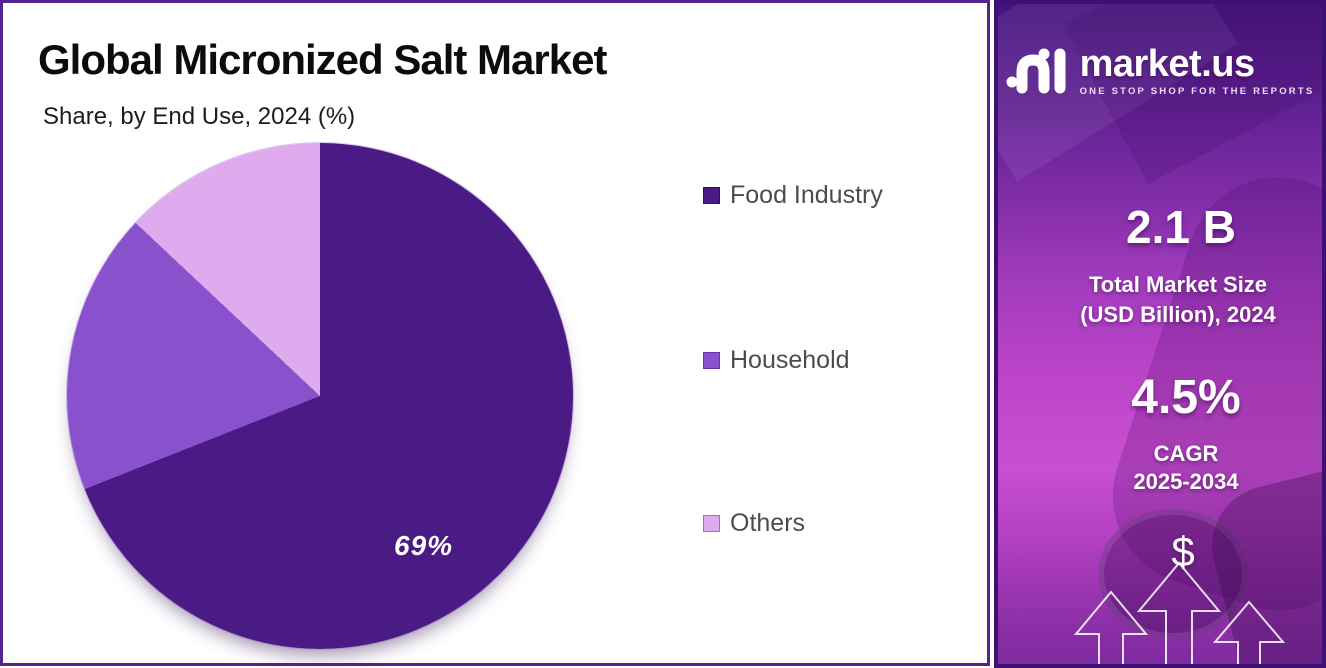  What do you see at coordinates (1160, 300) in the screenshot?
I see `market-size-label: Total Market Size (USD Billion), 2024` at bounding box center [1160, 300].